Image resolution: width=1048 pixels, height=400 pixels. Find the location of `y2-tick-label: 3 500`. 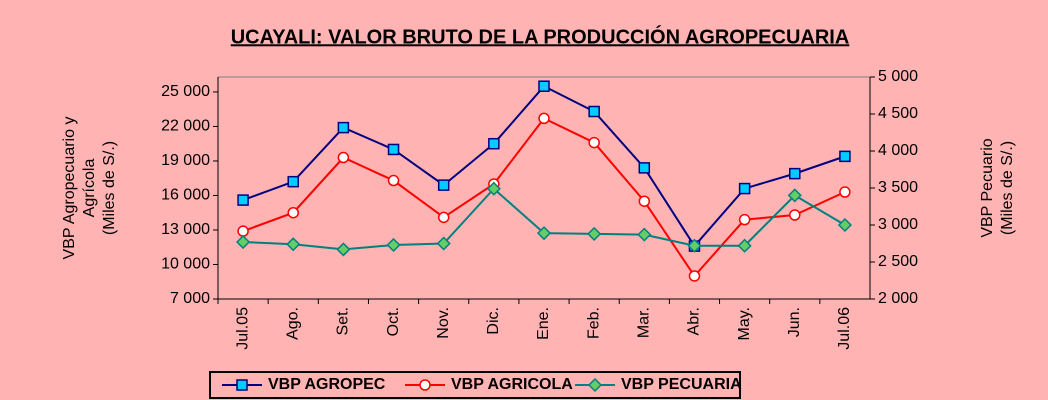

y2-tick-label: 3 500 is located at coordinates (898, 187).